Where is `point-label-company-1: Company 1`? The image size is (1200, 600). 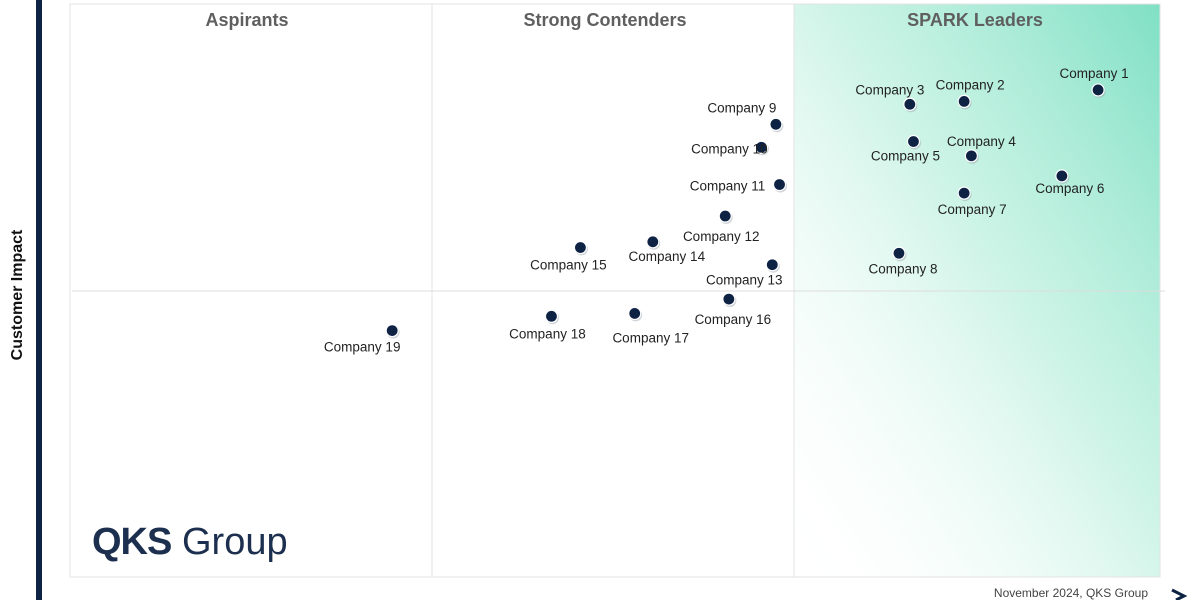 point-label-company-1: Company 1 is located at coordinates (1094, 73).